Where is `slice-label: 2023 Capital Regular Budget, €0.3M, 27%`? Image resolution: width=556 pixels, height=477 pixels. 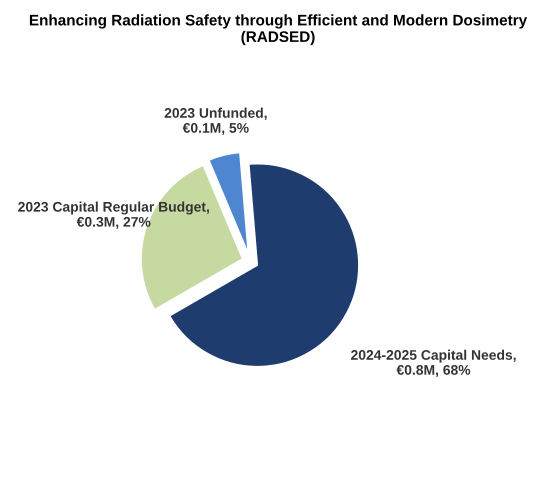
slice-label: 2023 Capital Regular Budget, €0.3M, 27% is located at coordinates (113, 215).